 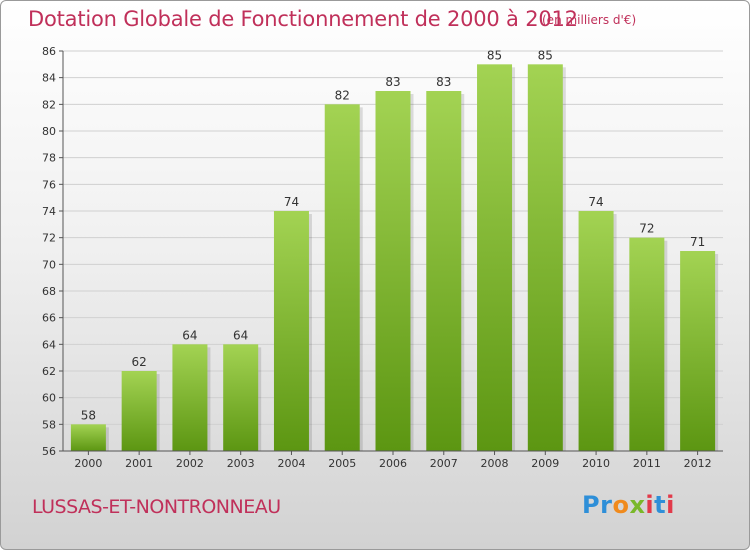 What do you see at coordinates (495, 463) in the screenshot?
I see `x-tick-label: 2008` at bounding box center [495, 463].